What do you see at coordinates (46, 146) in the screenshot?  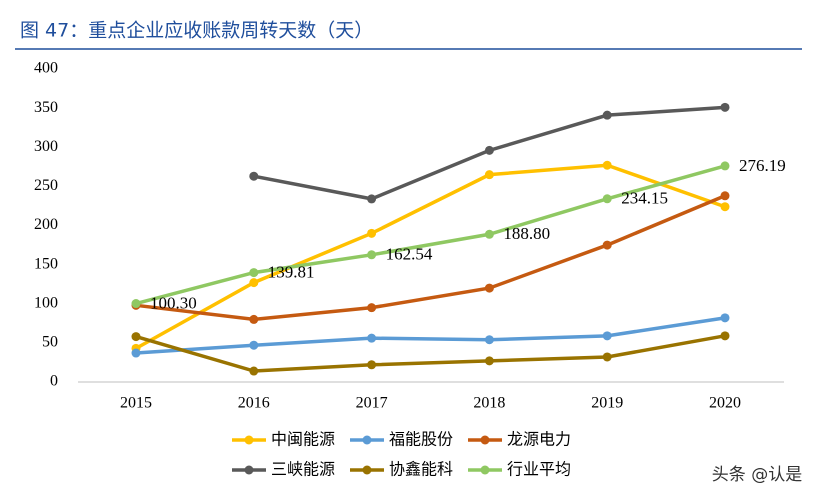 I see `y-tick-label: 300` at bounding box center [46, 146].